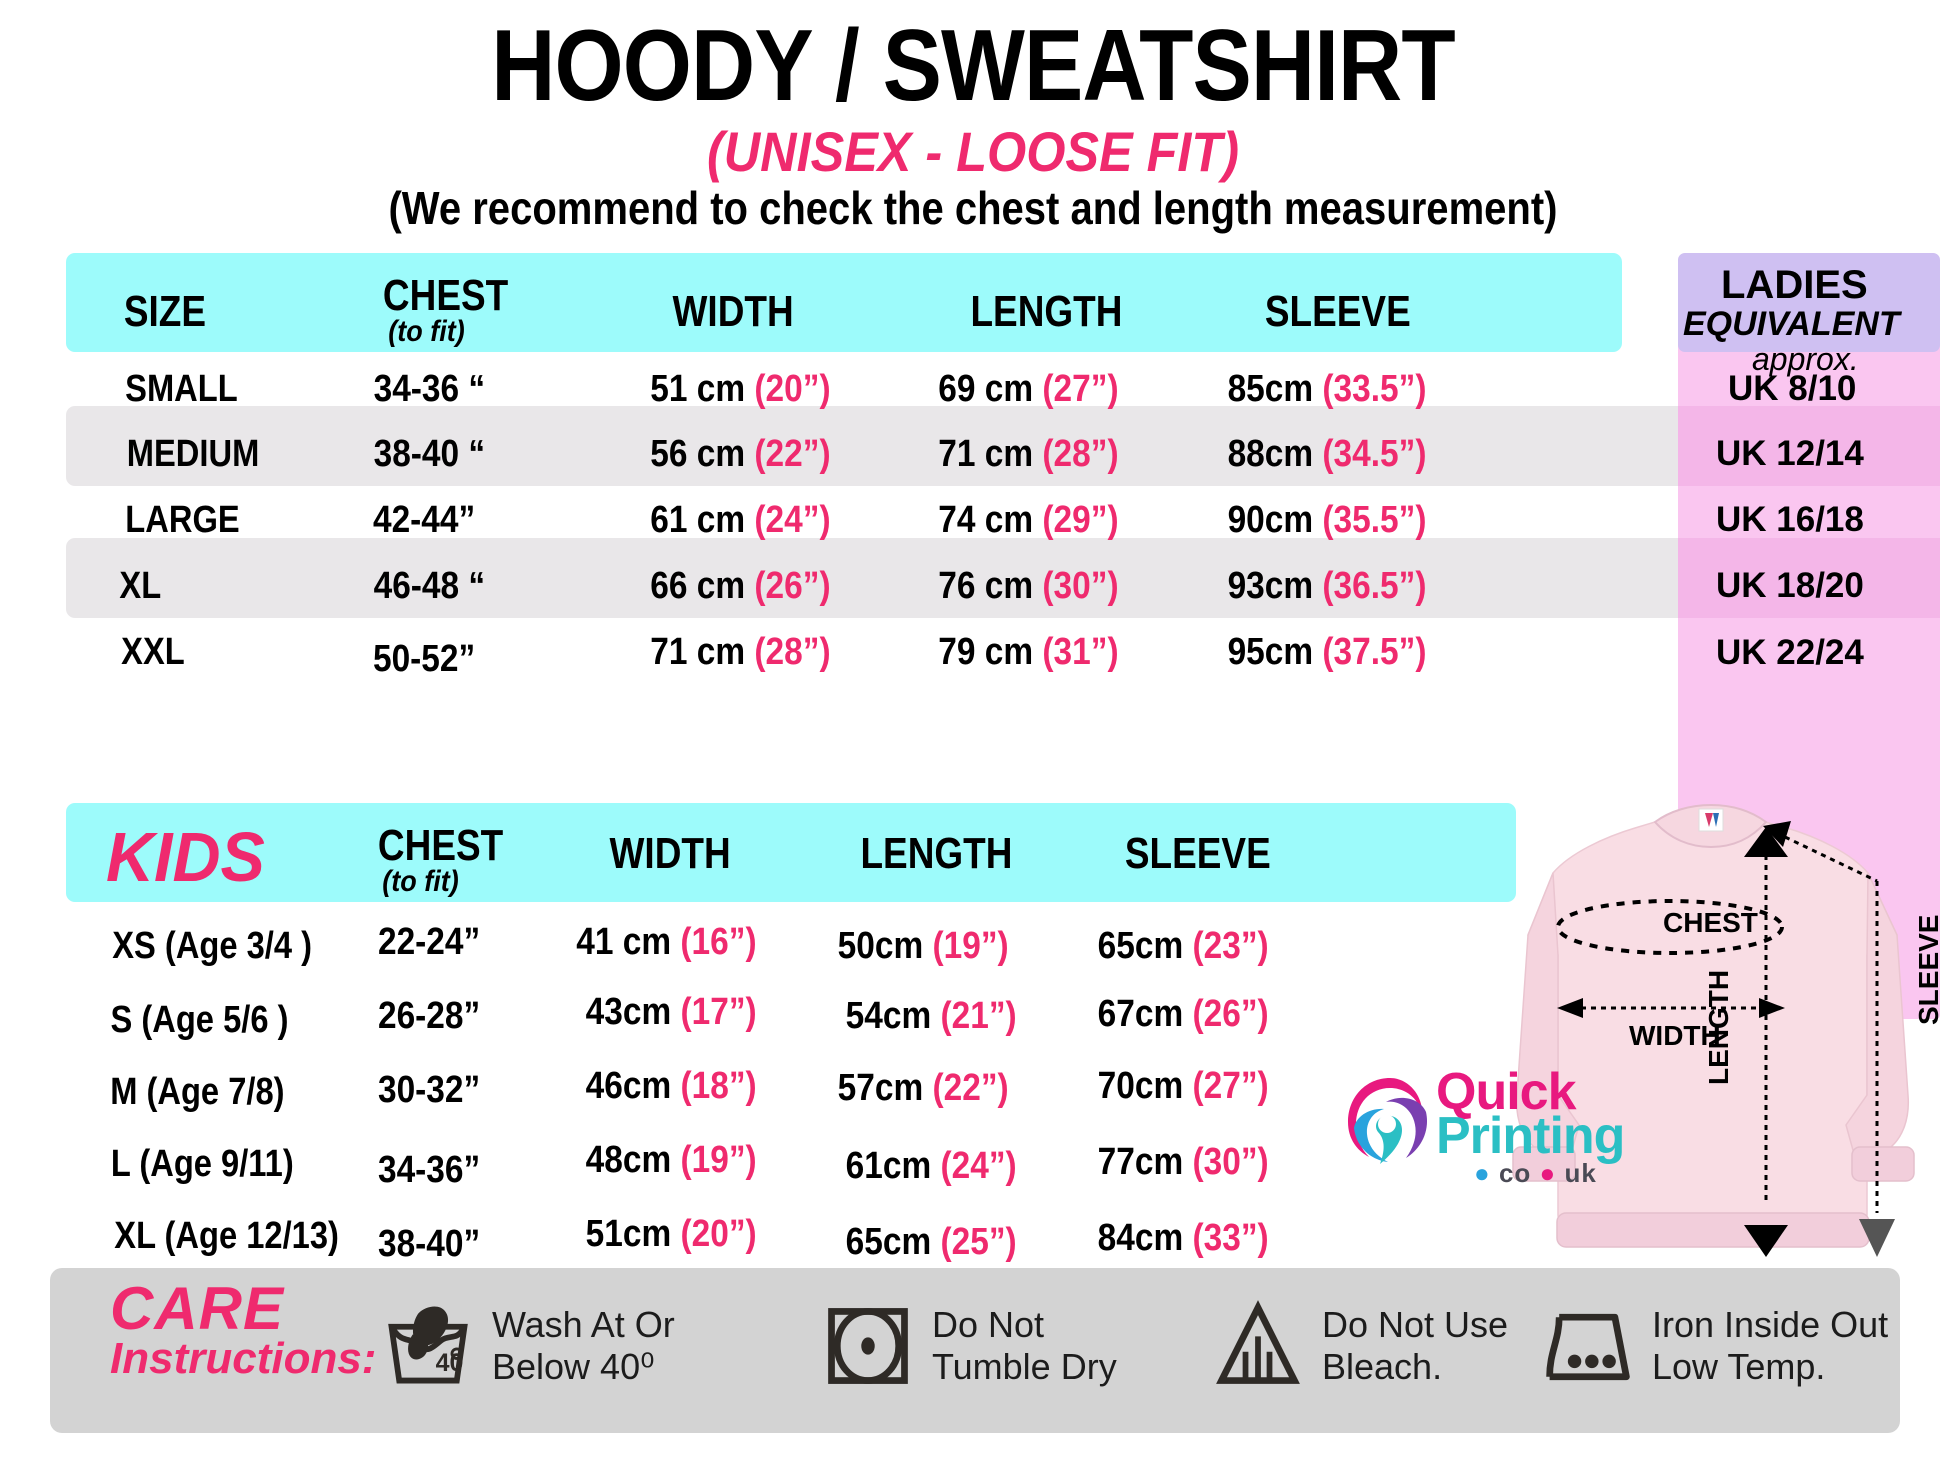  I want to click on kids-header-title: KIDS, so click(185, 857).